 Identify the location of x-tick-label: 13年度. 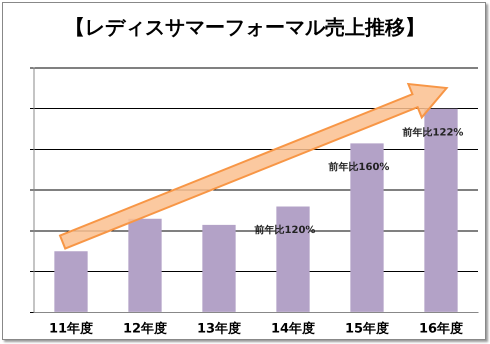
(219, 328).